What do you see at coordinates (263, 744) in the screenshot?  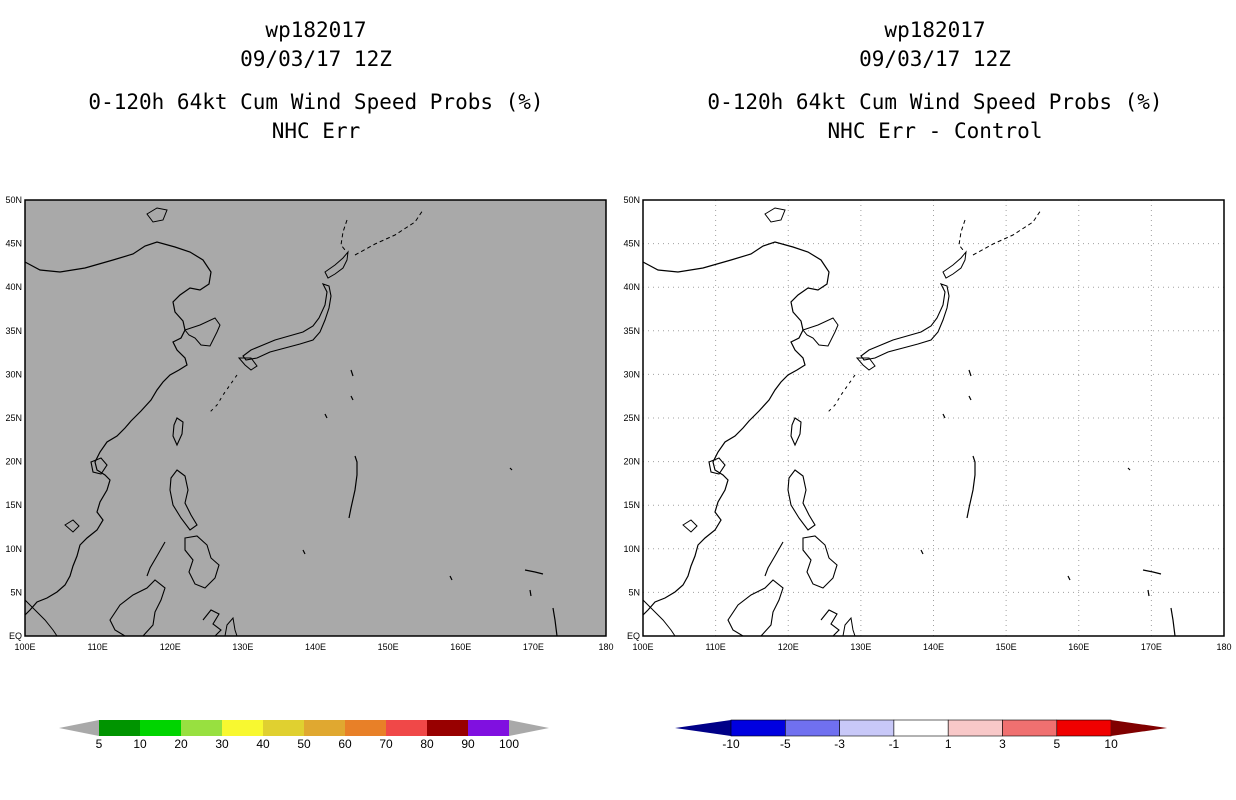 I see `colorbar-label: 40` at bounding box center [263, 744].